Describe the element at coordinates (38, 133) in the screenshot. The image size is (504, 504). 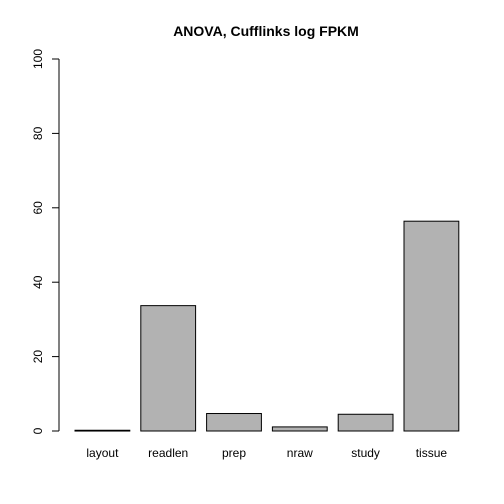
I see `y-tick-label: 80` at that location.